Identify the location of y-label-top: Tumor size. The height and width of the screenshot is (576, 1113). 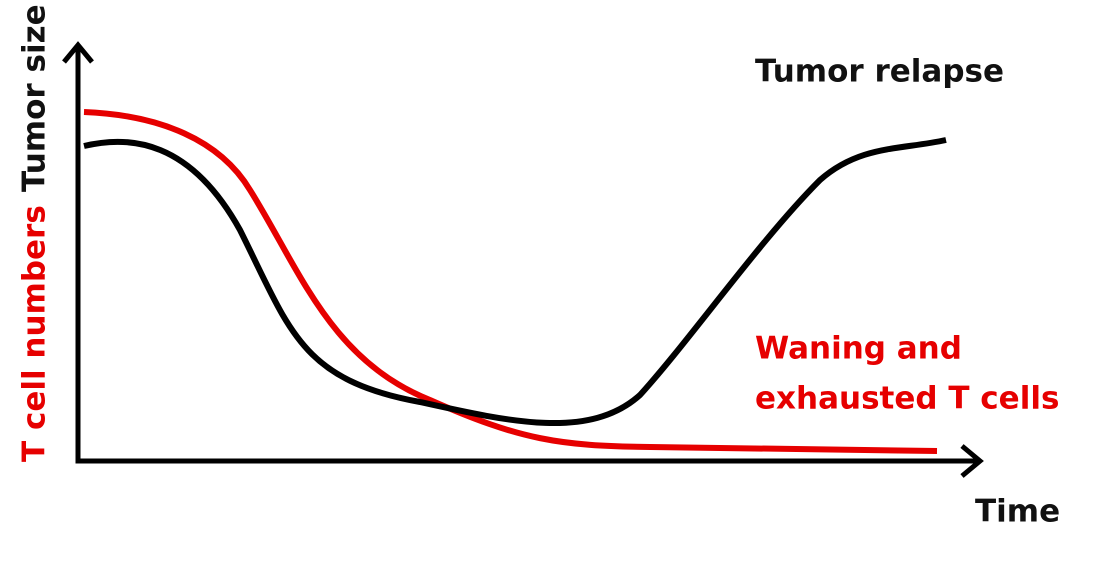
(35, 98).